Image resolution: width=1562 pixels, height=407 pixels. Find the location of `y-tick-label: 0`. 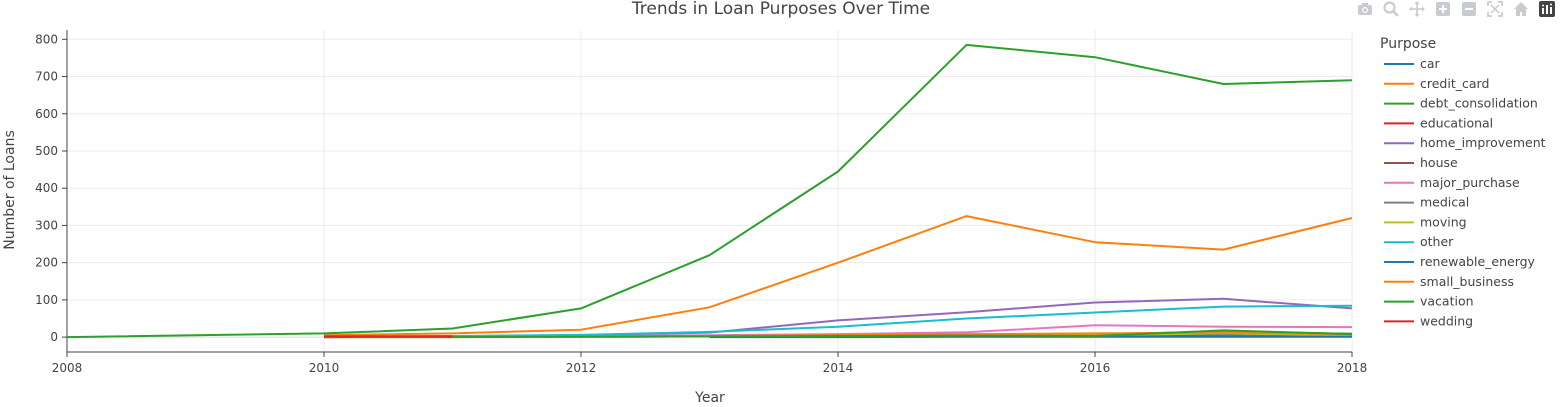

y-tick-label: 0 is located at coordinates (54, 337).